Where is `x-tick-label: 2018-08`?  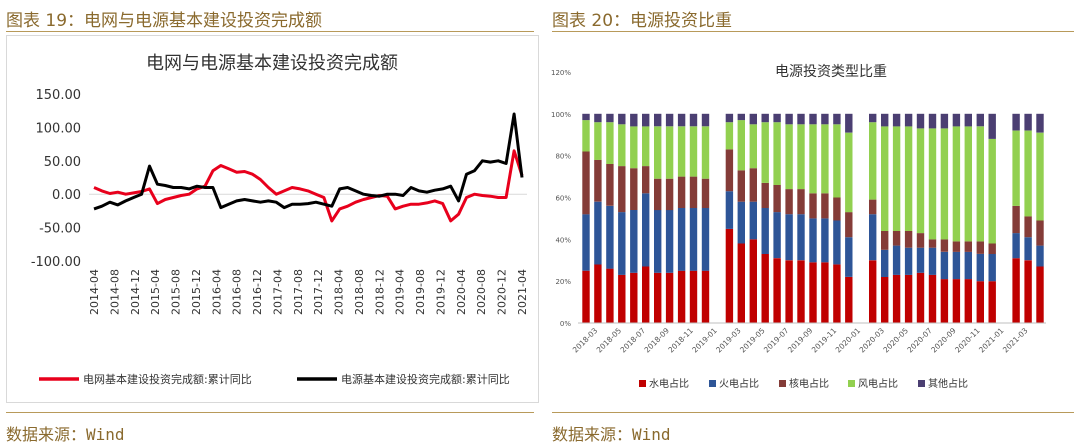
x-tick-label: 2018-08 is located at coordinates (359, 292).